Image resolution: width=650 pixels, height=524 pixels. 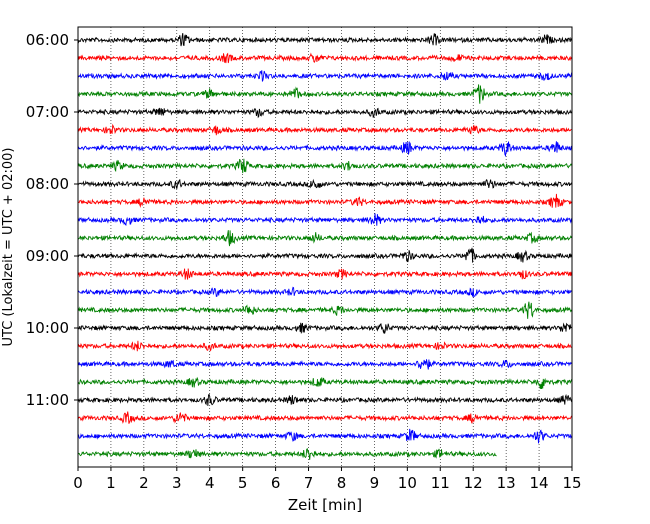 What do you see at coordinates (276, 483) in the screenshot?
I see `x-tick-label: 6` at bounding box center [276, 483].